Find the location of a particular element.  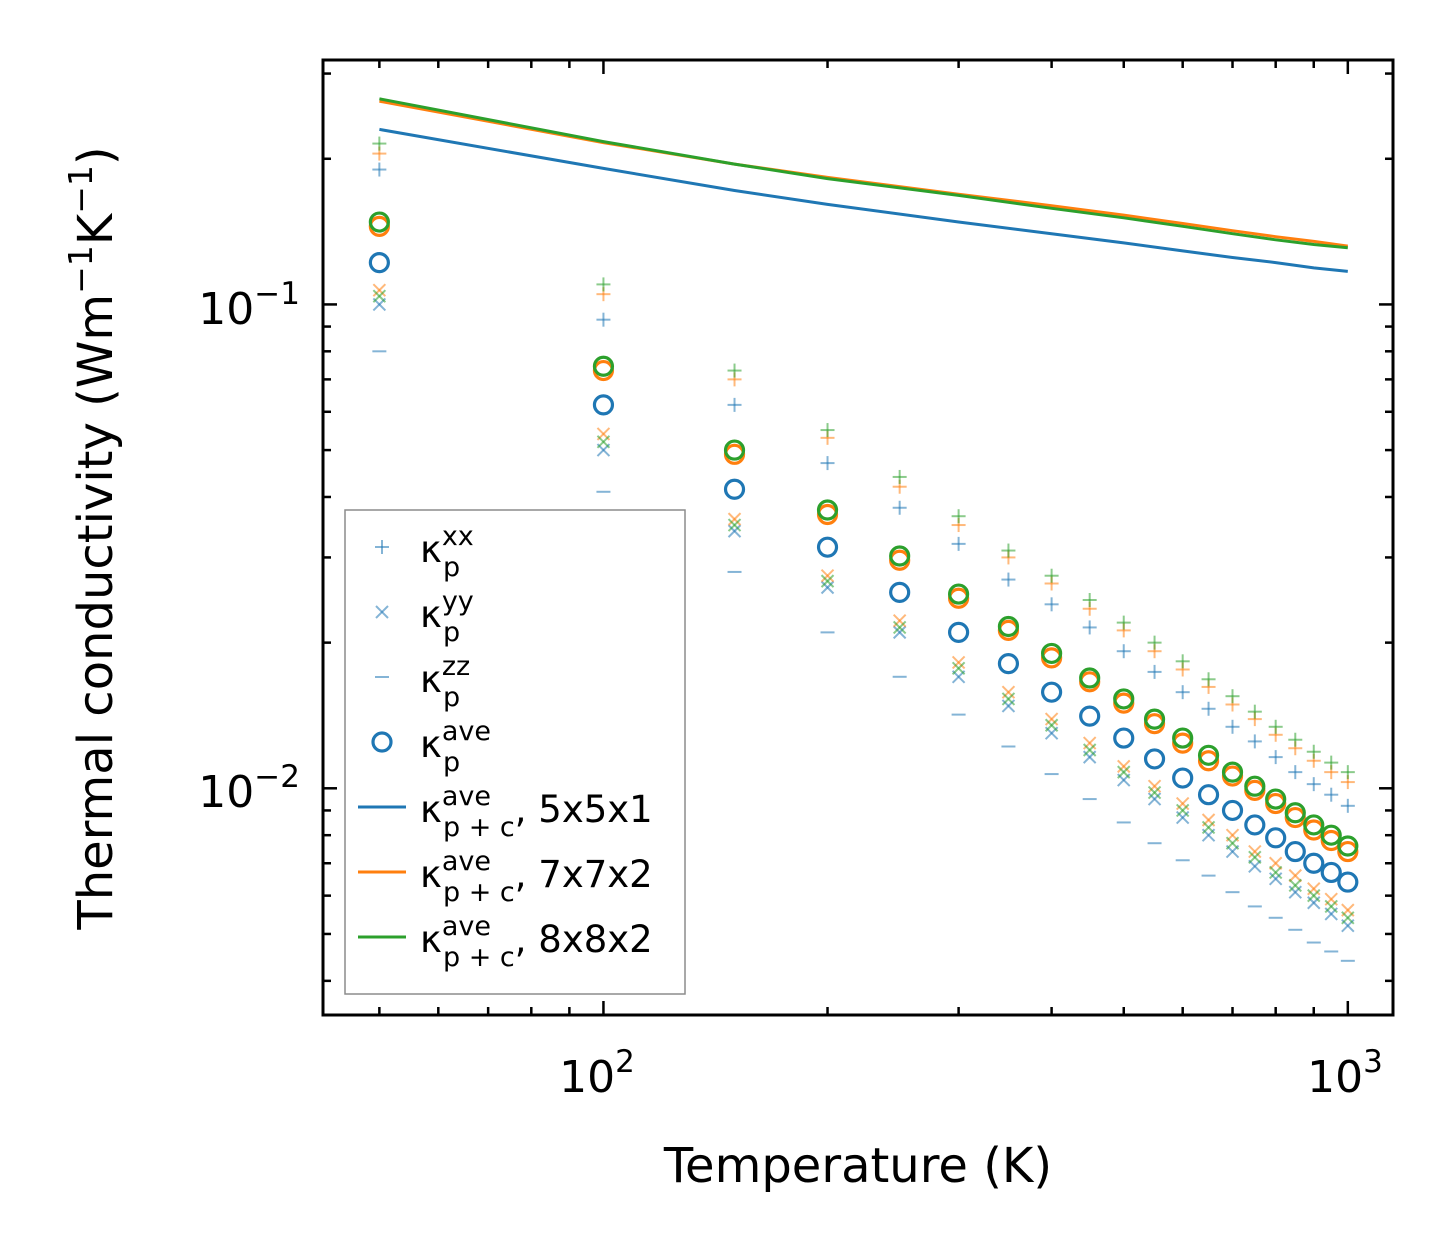

legend-plus-marker is located at coordinates (382, 547).